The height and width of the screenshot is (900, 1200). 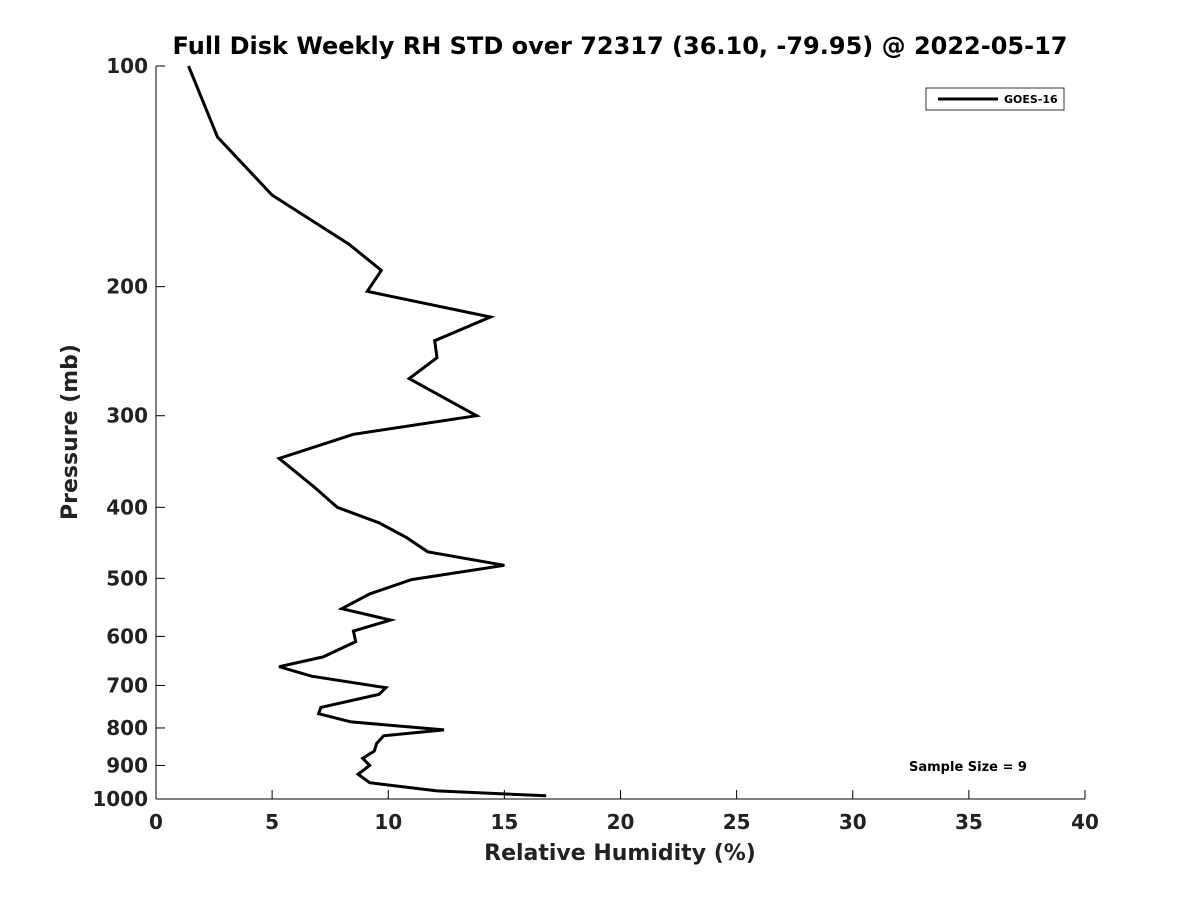 What do you see at coordinates (272, 822) in the screenshot?
I see `x-tick-label-5: 5` at bounding box center [272, 822].